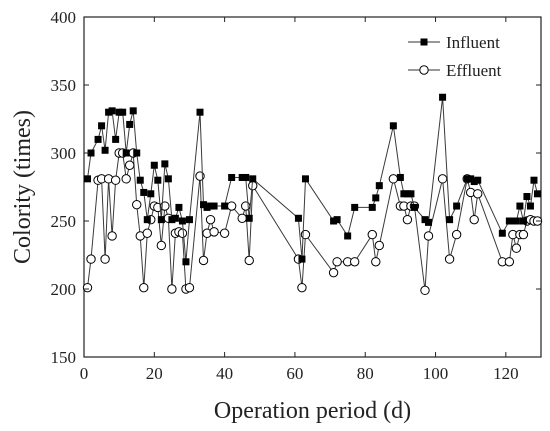 This screenshot has width=550, height=431. I want to click on x-axis-title: Operation period (d), so click(312, 411).